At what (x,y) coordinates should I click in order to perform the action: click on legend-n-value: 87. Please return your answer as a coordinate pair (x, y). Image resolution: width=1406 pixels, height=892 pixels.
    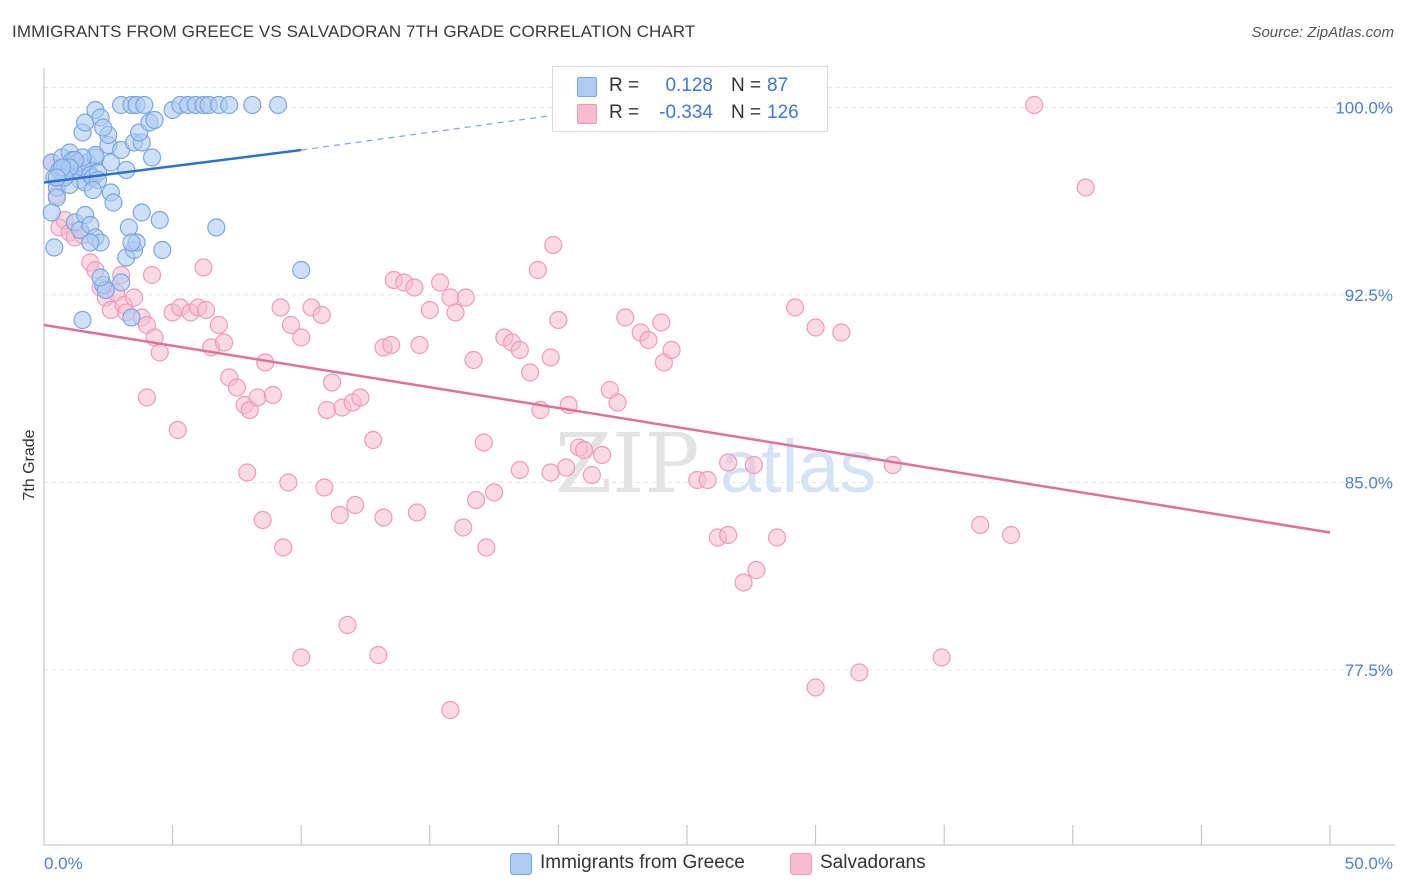
    Looking at the image, I should click on (778, 85).